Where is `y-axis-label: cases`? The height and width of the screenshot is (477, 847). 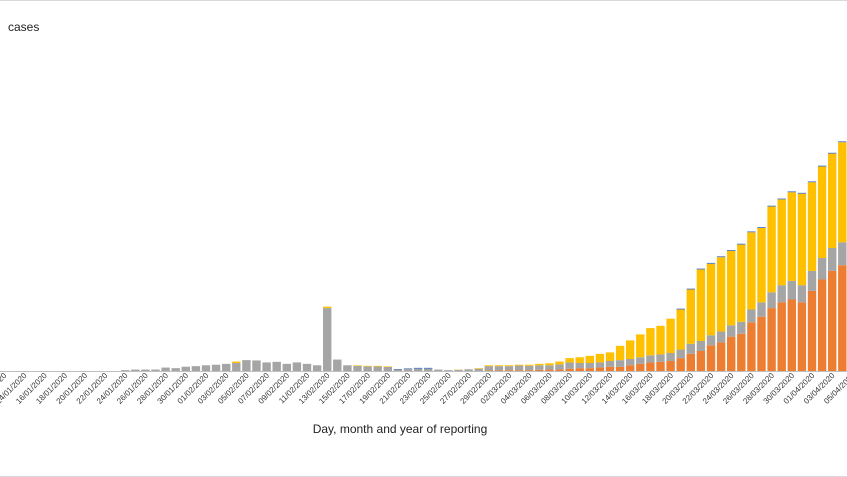 y-axis-label: cases is located at coordinates (24, 27).